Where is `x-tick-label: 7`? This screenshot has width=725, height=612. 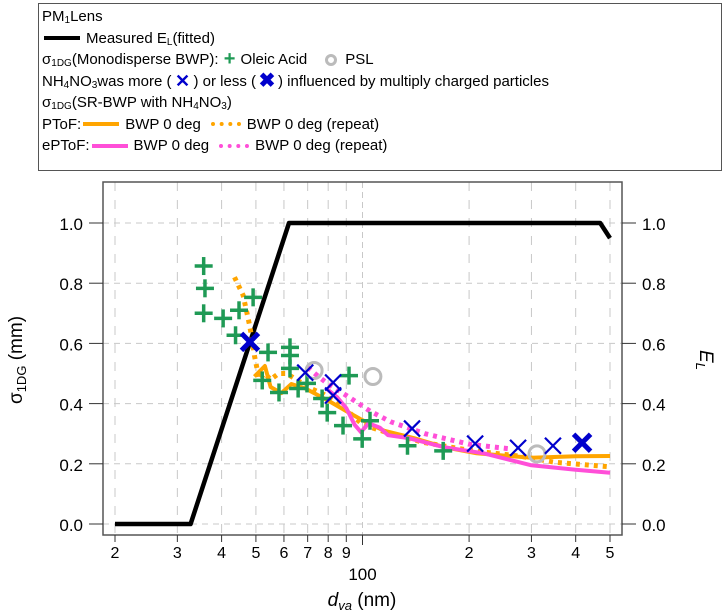 x-tick-label: 7 is located at coordinates (307, 553).